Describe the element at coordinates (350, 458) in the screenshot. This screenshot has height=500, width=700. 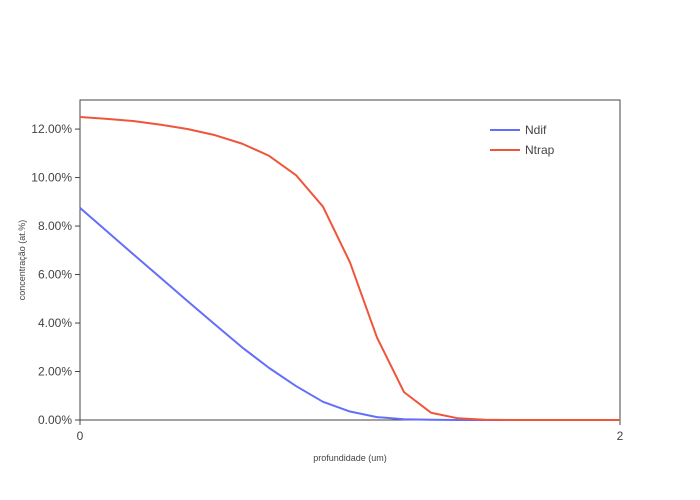
I see `x-axis-title: profundidade (um)` at that location.